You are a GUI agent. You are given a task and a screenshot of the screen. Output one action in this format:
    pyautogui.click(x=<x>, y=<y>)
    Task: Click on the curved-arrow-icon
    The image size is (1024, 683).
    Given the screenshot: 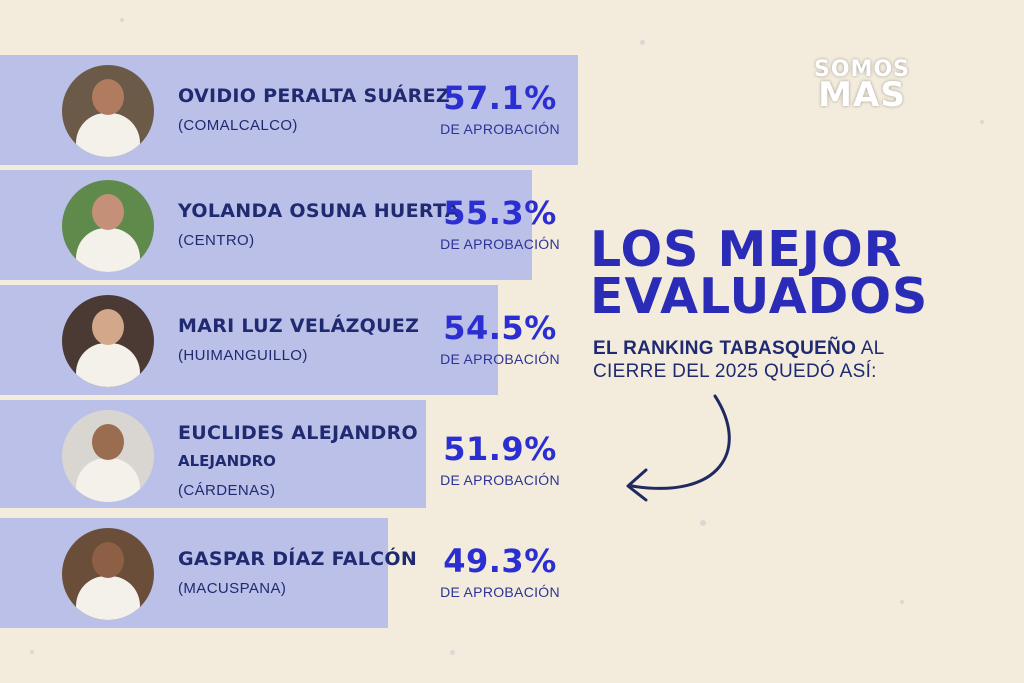 What is the action you would take?
    pyautogui.click(x=678, y=448)
    